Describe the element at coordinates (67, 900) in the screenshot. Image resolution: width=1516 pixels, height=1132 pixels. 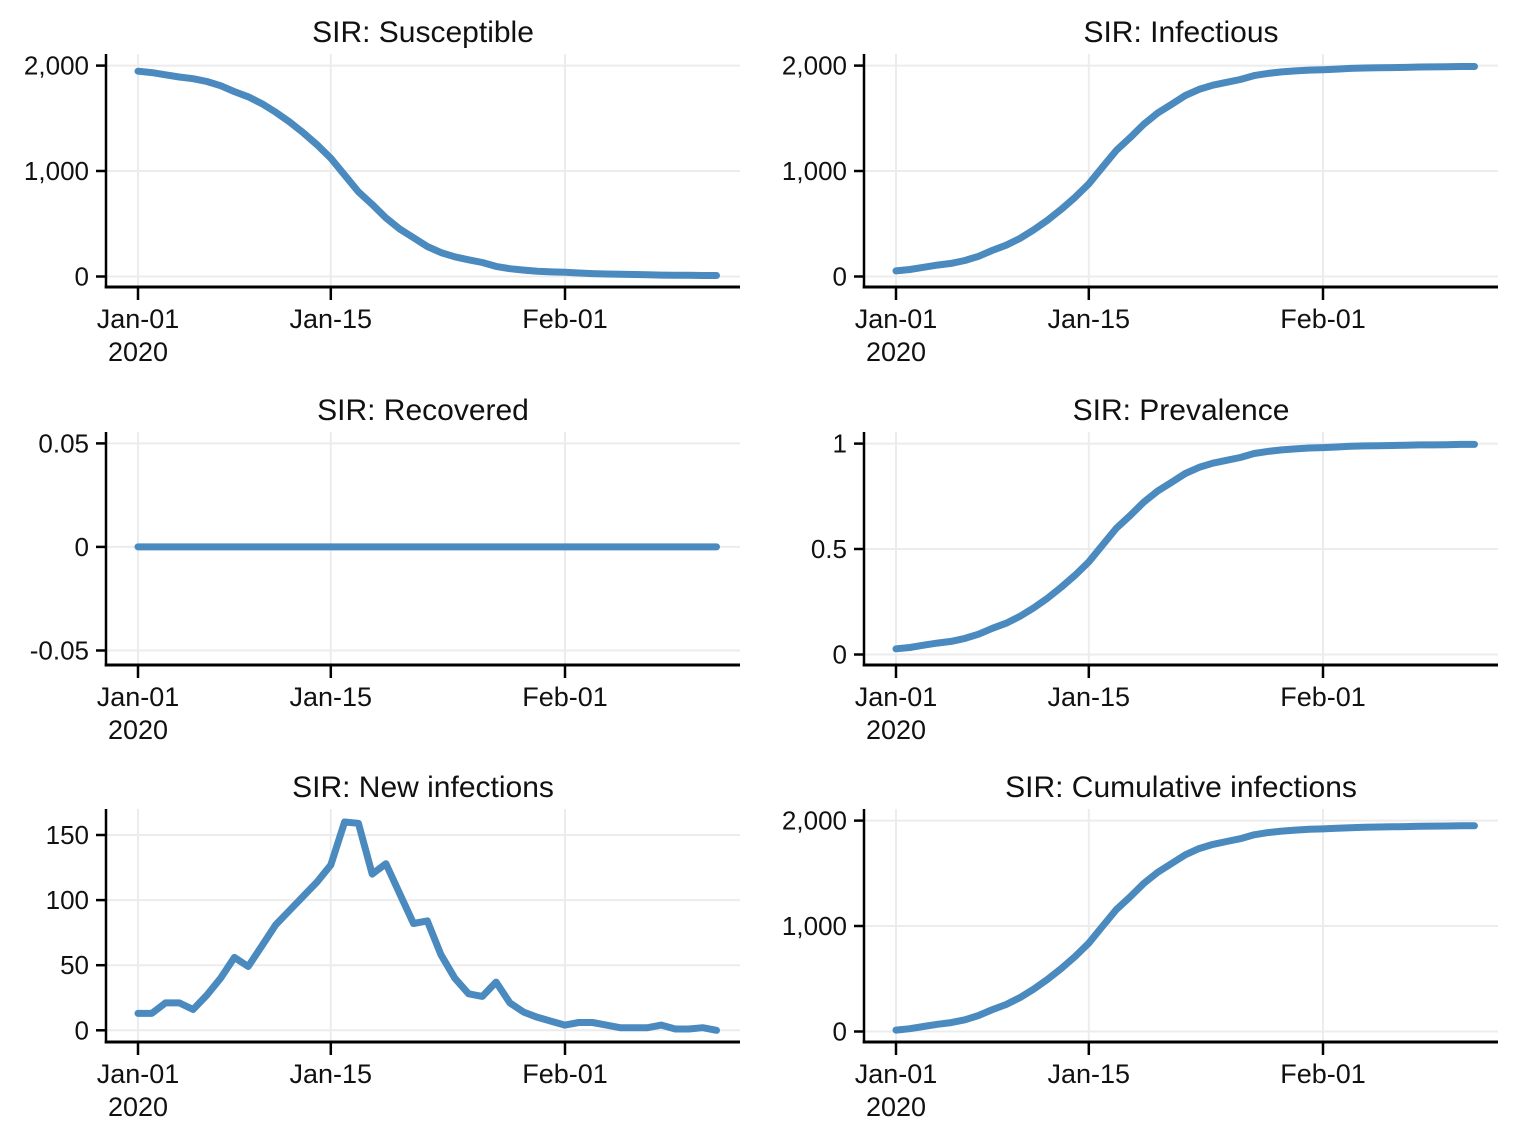
I see `y-tick-label: 100` at that location.